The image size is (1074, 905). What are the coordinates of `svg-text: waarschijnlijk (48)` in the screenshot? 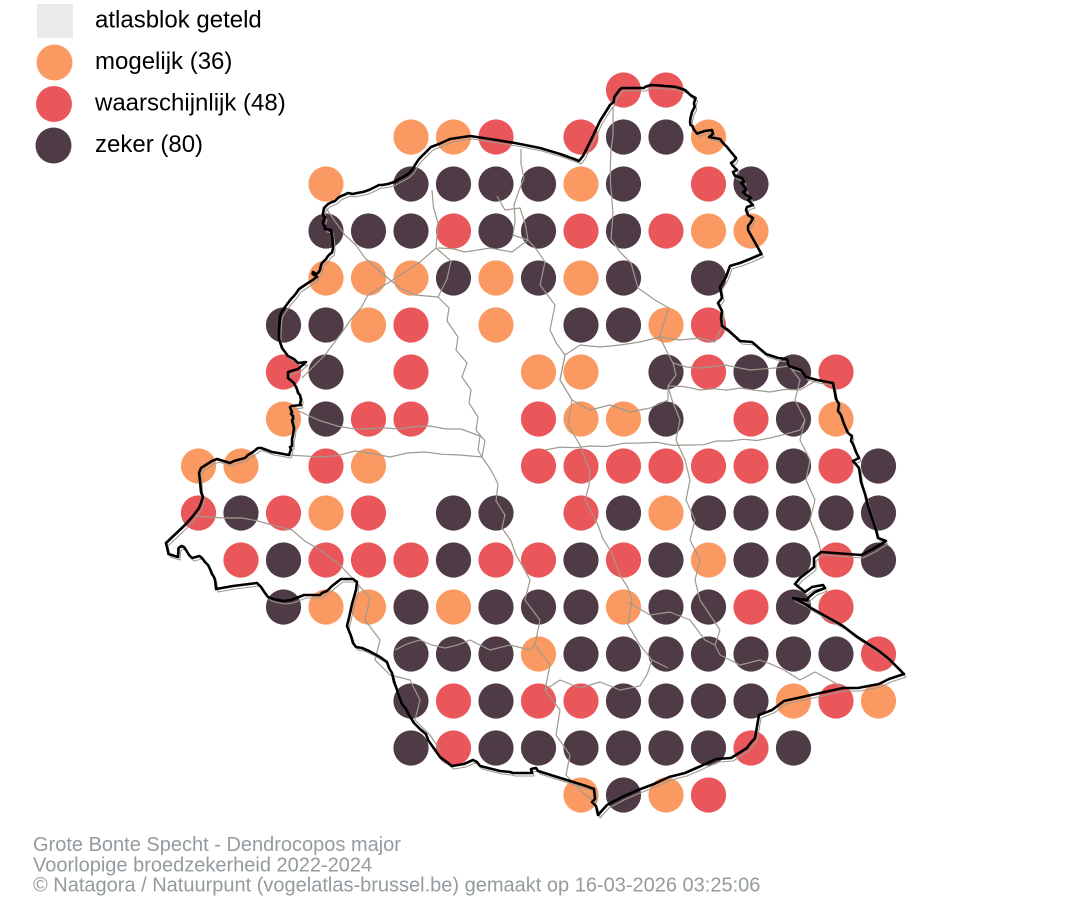 It's located at (190, 103).